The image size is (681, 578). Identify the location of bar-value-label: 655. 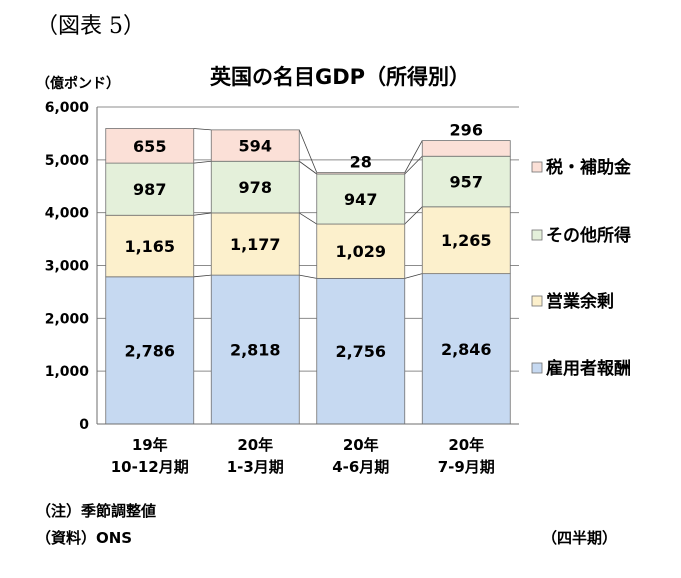
(149, 146).